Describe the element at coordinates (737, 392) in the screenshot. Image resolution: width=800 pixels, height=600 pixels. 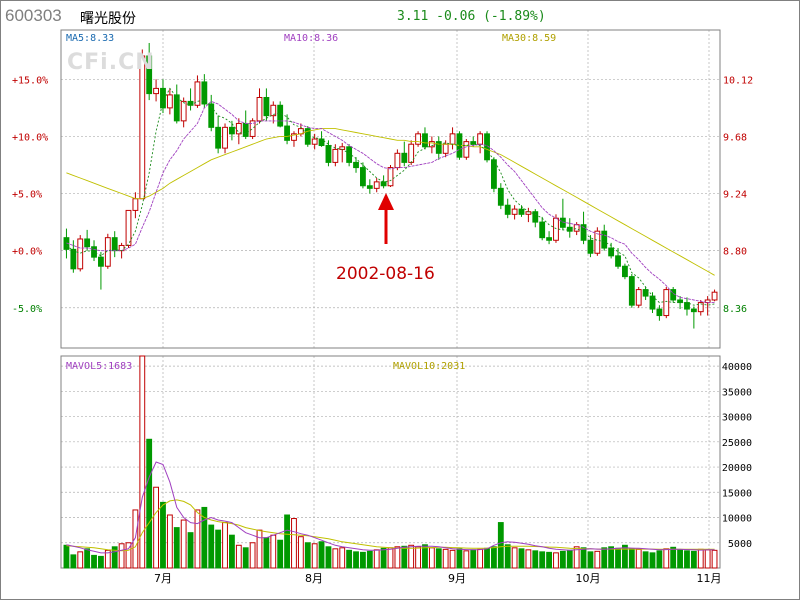
I see `volume-tick-label: 35000` at that location.